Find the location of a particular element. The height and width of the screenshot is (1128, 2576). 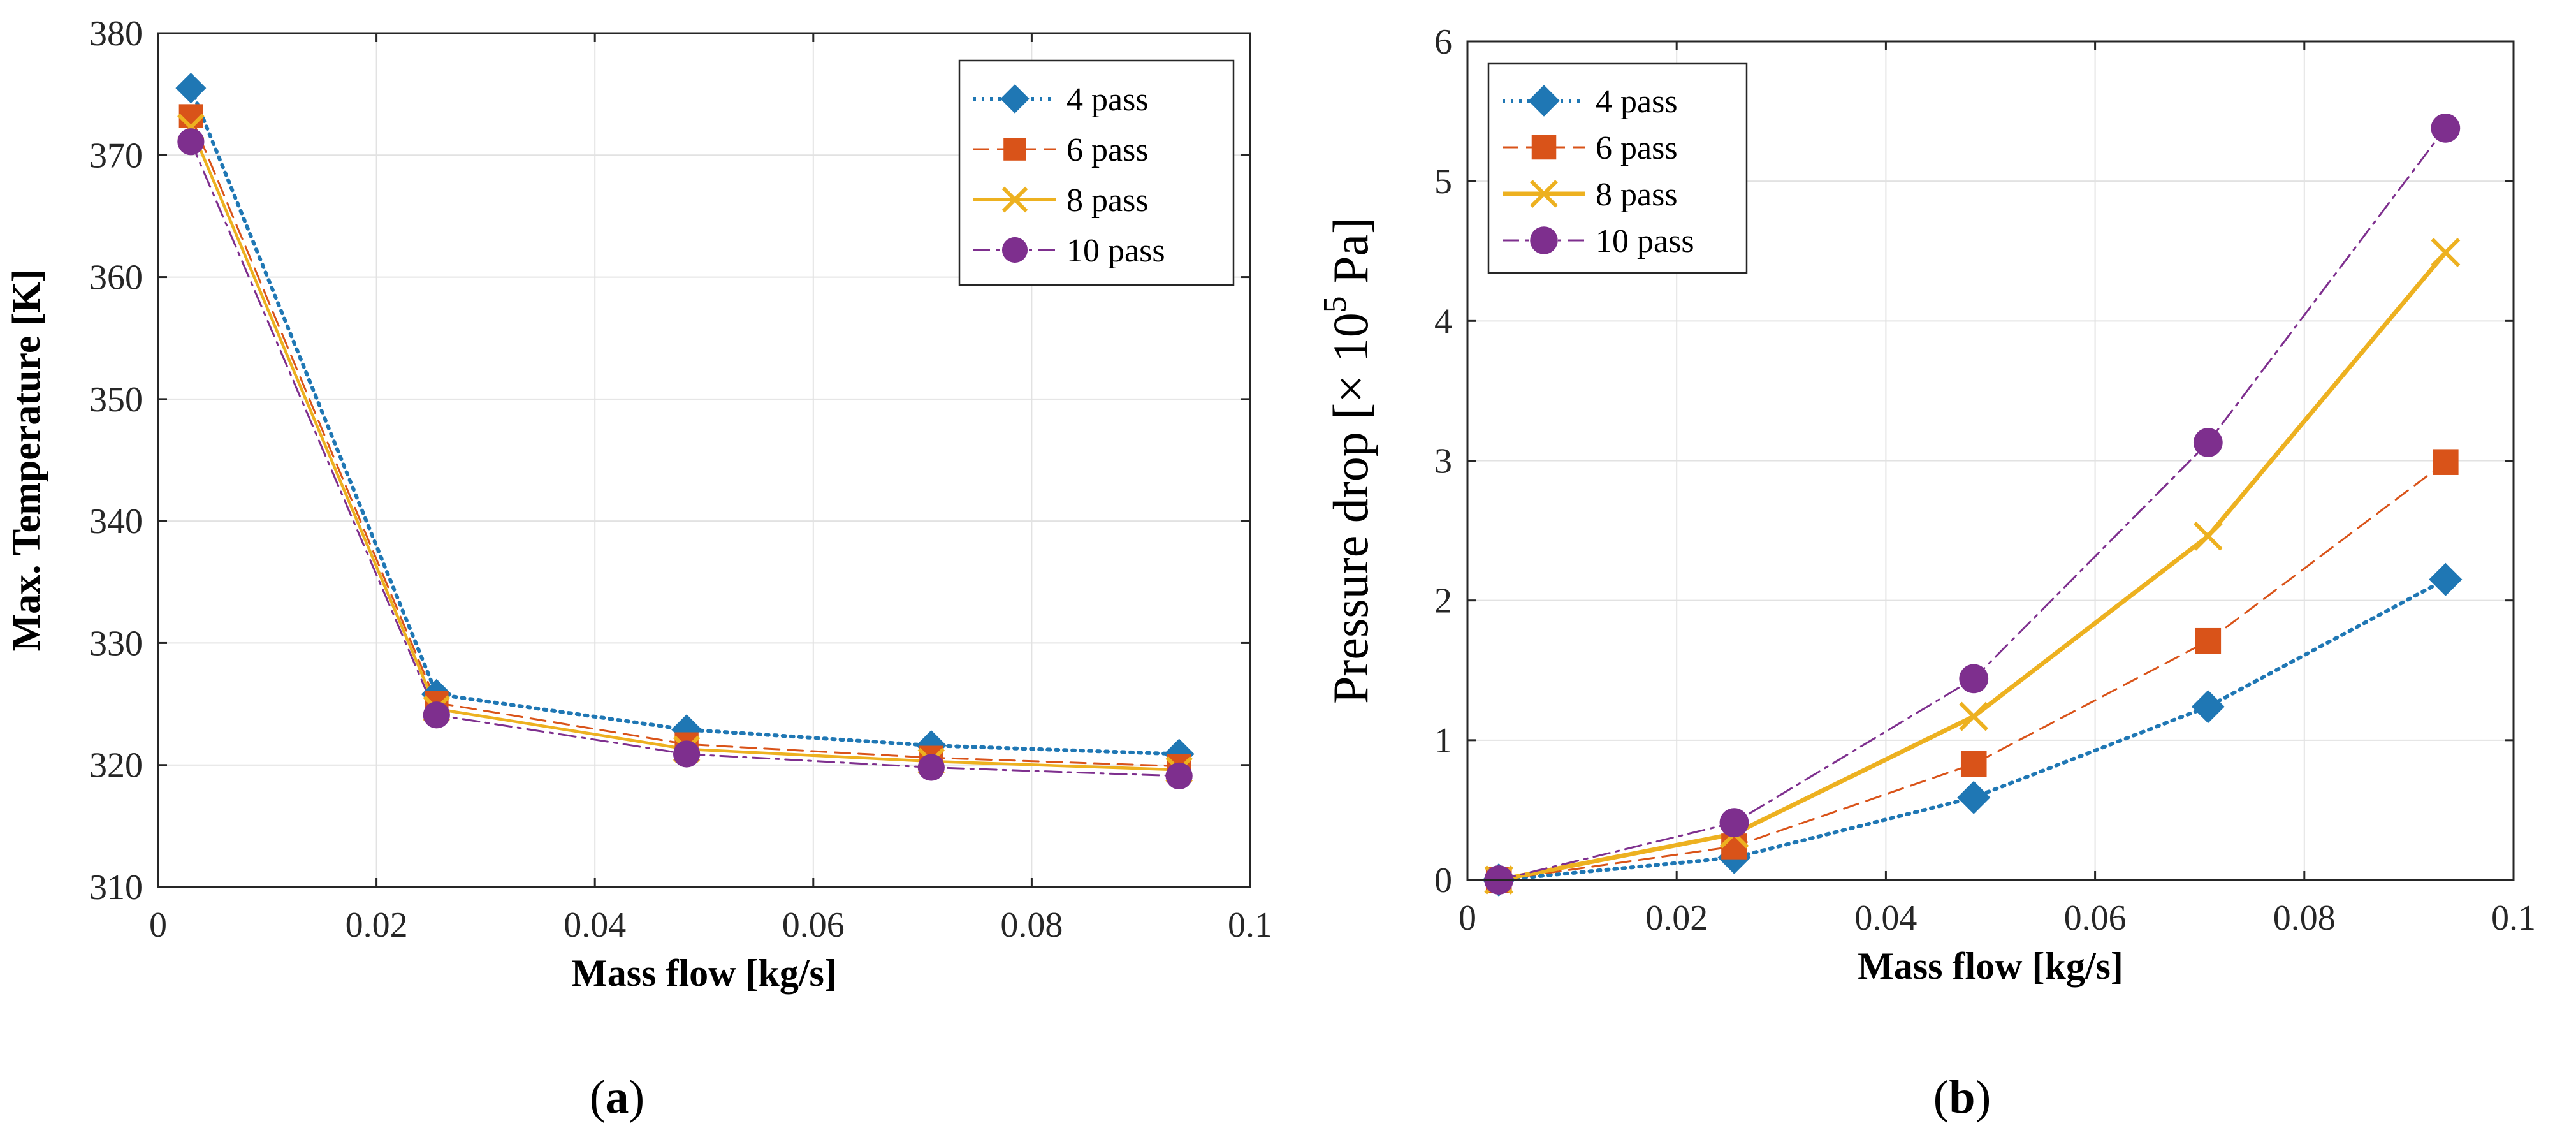

y-tick-label: 380 is located at coordinates (116, 34).